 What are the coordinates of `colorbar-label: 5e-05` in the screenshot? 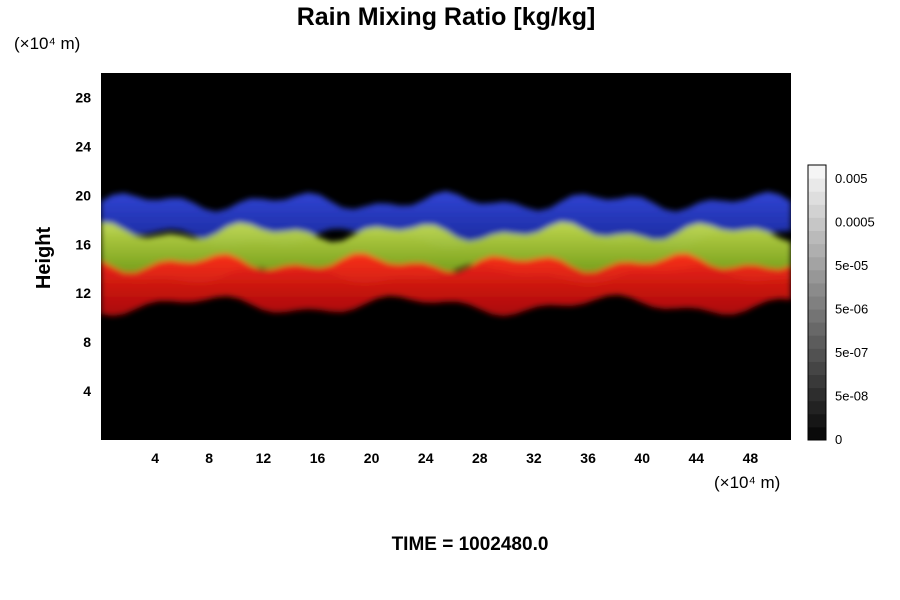 It's located at (851, 265).